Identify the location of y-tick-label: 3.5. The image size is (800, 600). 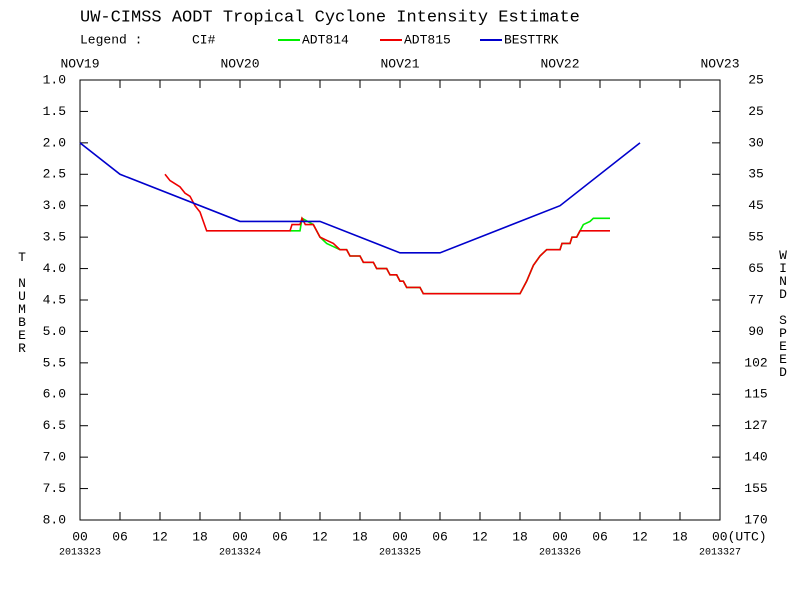
(54, 237).